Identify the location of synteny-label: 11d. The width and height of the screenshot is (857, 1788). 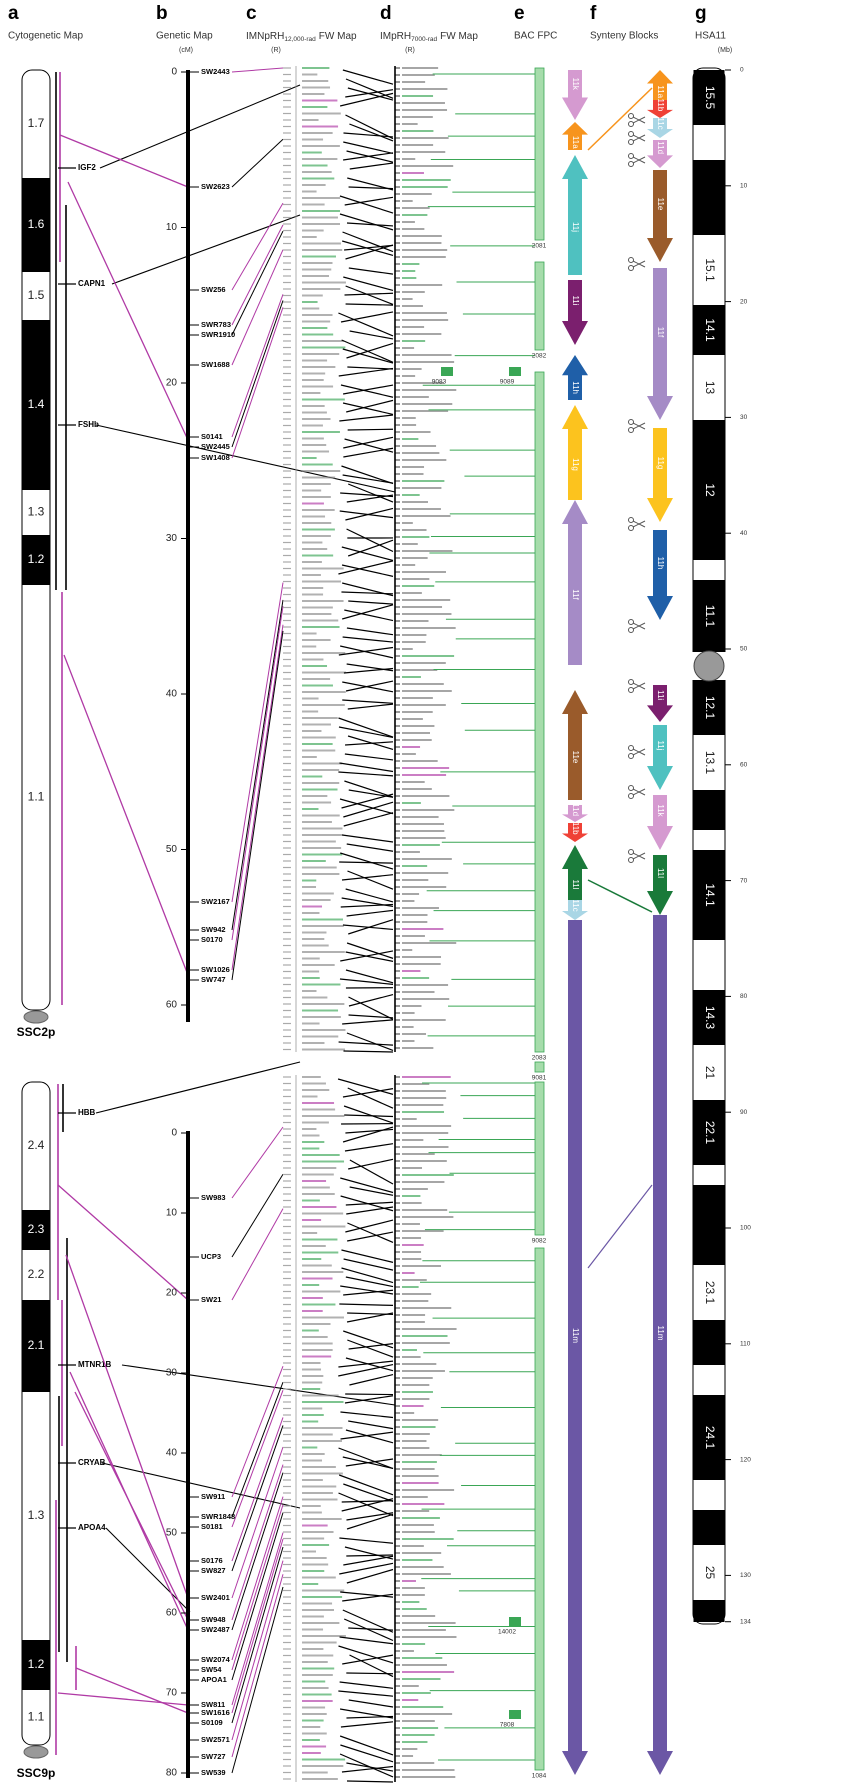
(660, 147).